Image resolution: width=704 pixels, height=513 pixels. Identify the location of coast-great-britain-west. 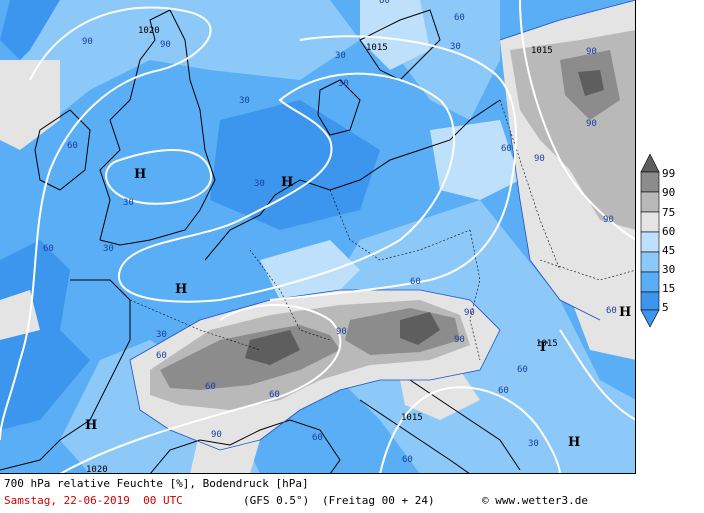
(135, 125).